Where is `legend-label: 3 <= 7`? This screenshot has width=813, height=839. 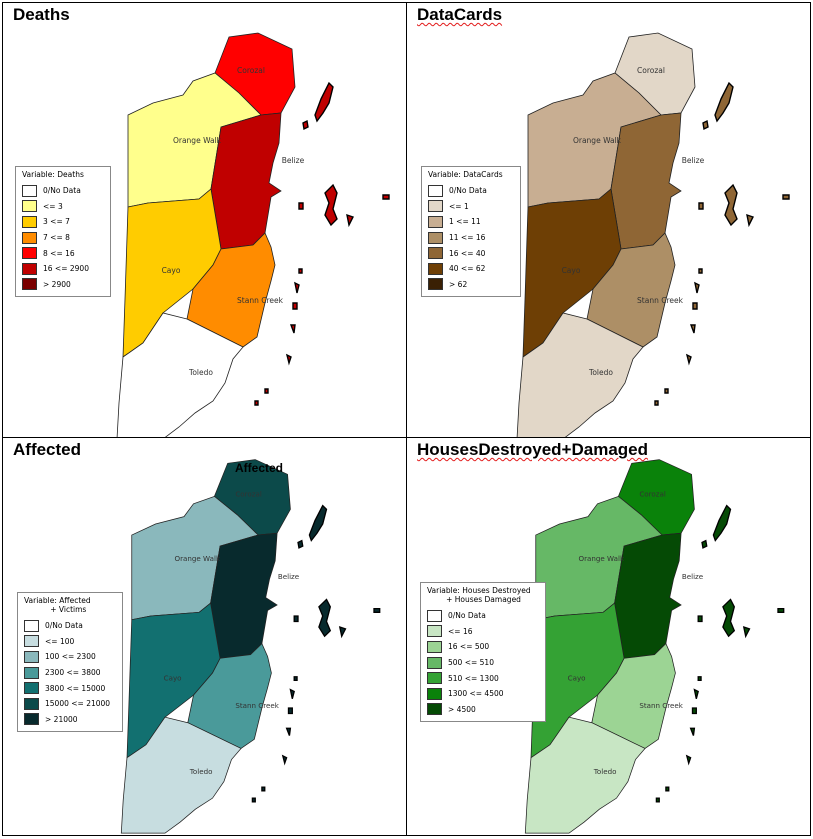
legend-label: 3 <= 7 is located at coordinates (56, 222).